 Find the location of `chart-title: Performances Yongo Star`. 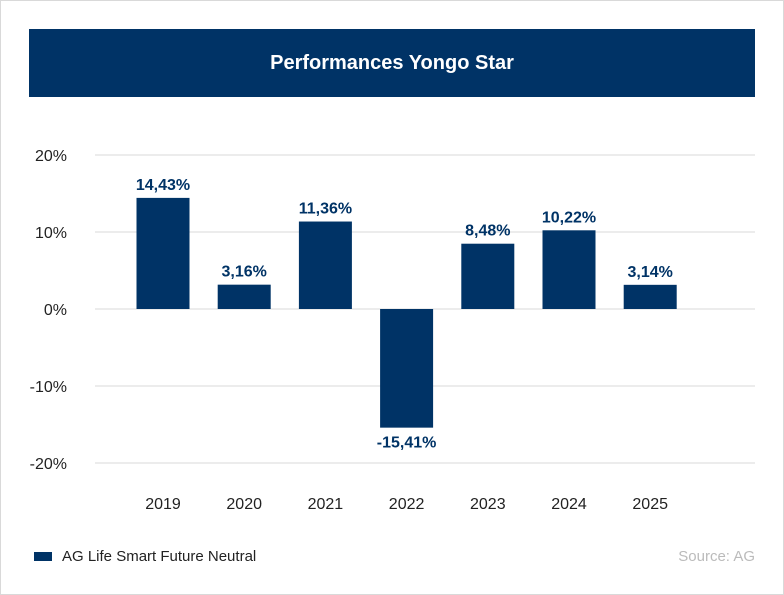

chart-title: Performances Yongo Star is located at coordinates (392, 62).